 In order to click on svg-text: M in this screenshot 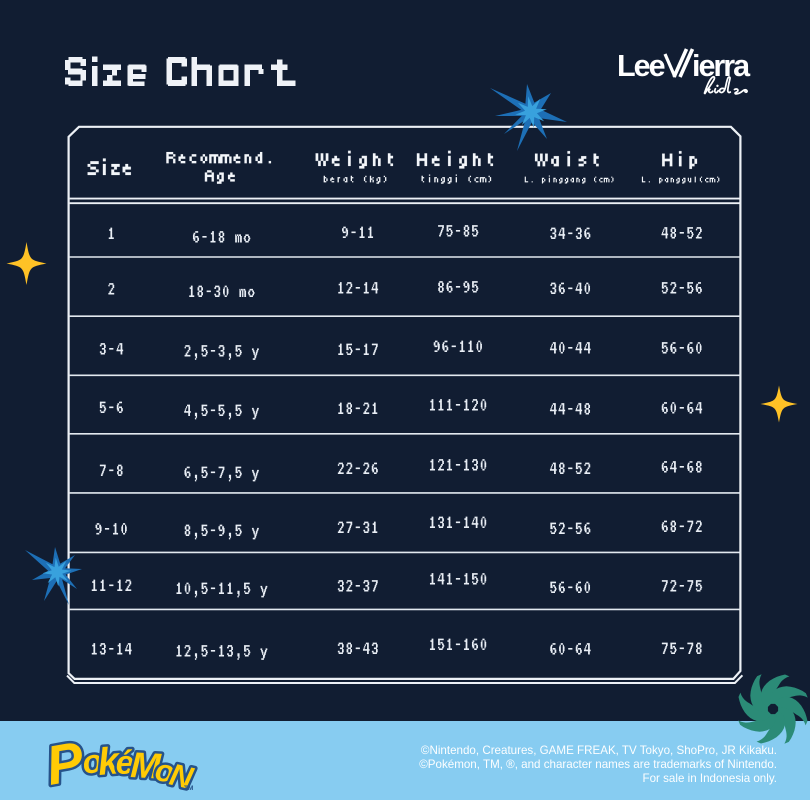, I will do `click(146, 765)`.